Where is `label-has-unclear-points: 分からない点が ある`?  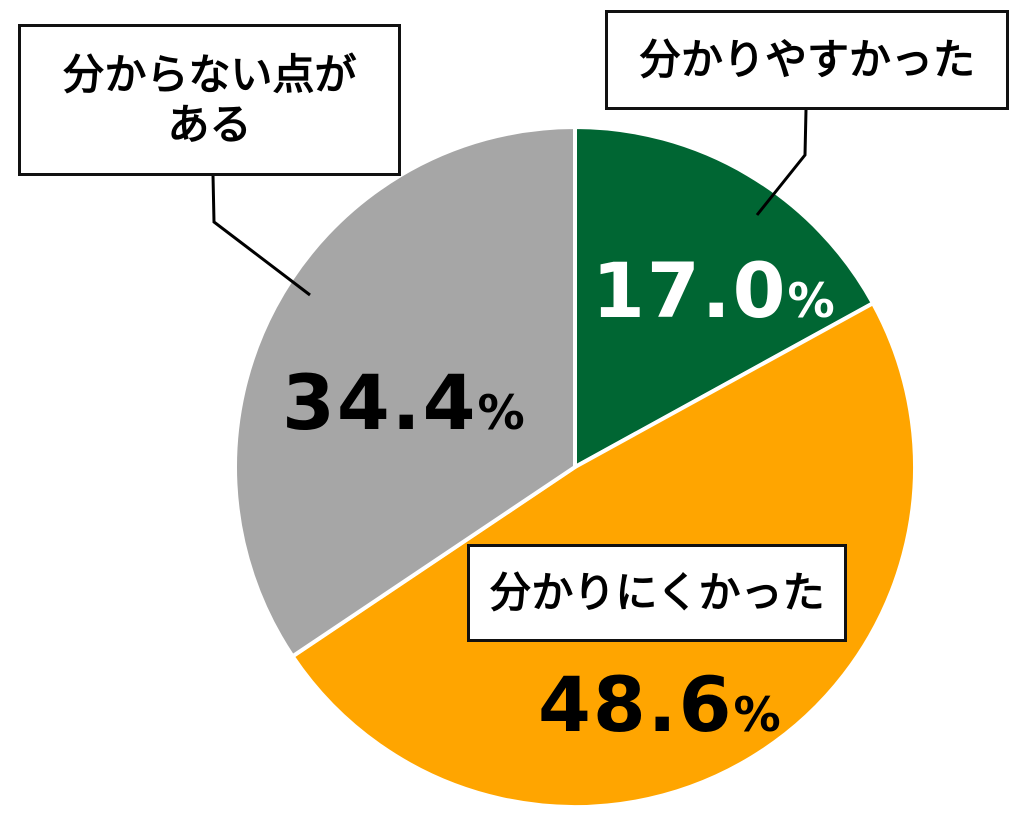 label-has-unclear-points: 分からない点が ある is located at coordinates (209, 100).